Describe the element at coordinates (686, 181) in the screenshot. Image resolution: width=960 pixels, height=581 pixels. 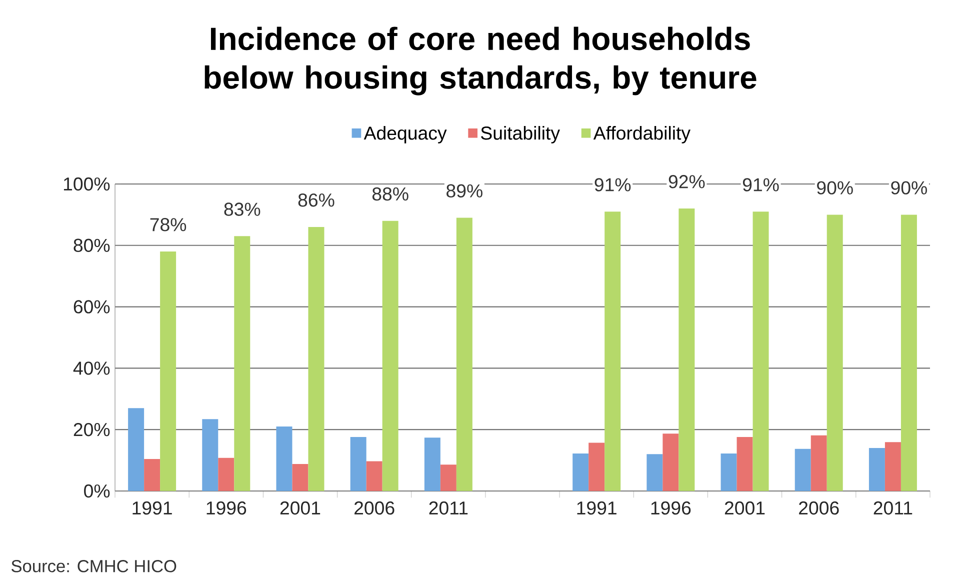
I see `data-label: 92%` at that location.